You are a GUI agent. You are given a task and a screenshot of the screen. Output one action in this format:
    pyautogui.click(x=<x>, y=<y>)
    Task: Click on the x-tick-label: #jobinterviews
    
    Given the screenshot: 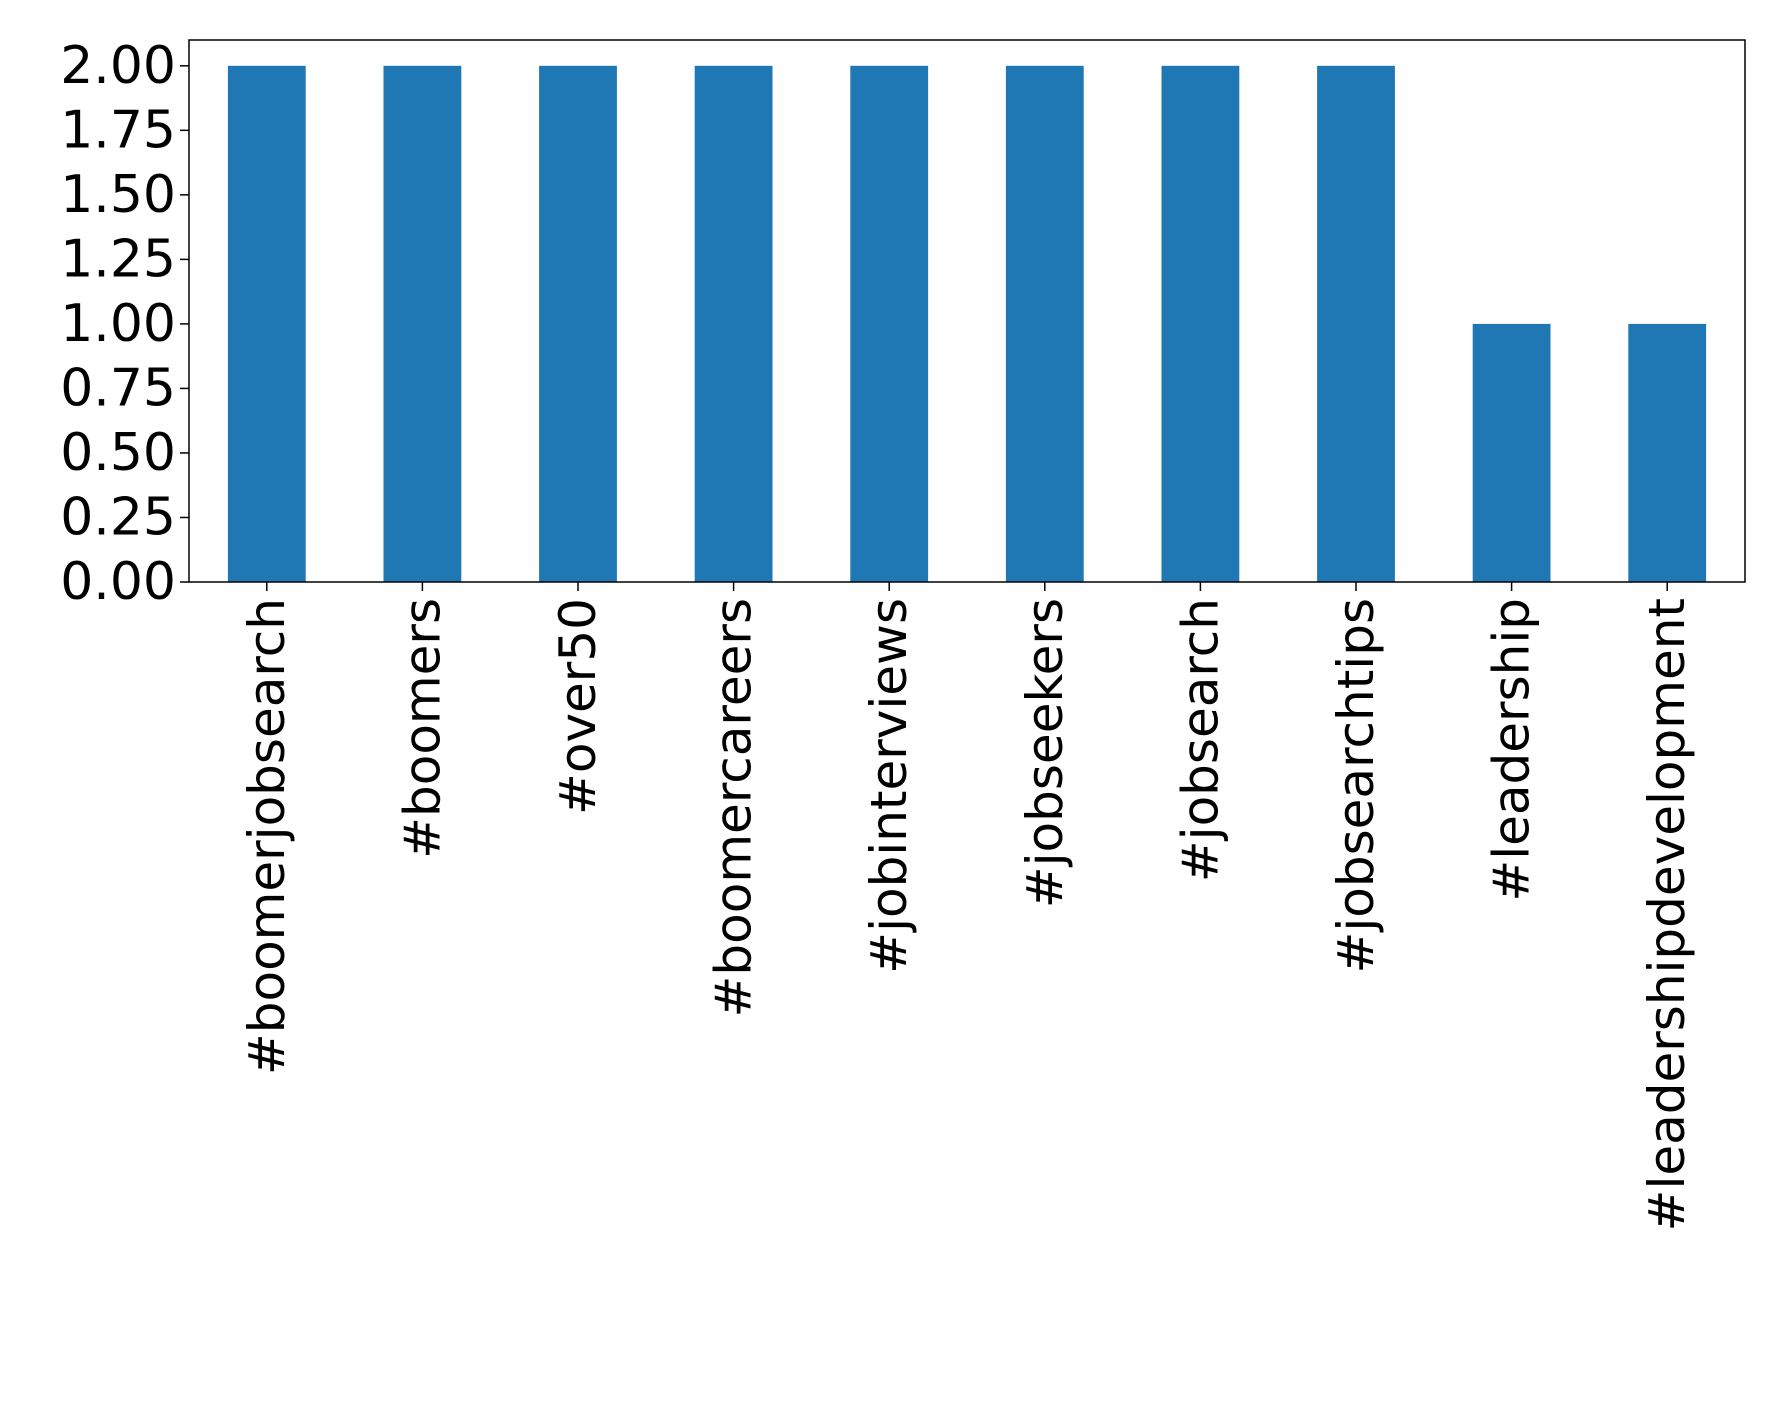 What is the action you would take?
    pyautogui.click(x=889, y=786)
    